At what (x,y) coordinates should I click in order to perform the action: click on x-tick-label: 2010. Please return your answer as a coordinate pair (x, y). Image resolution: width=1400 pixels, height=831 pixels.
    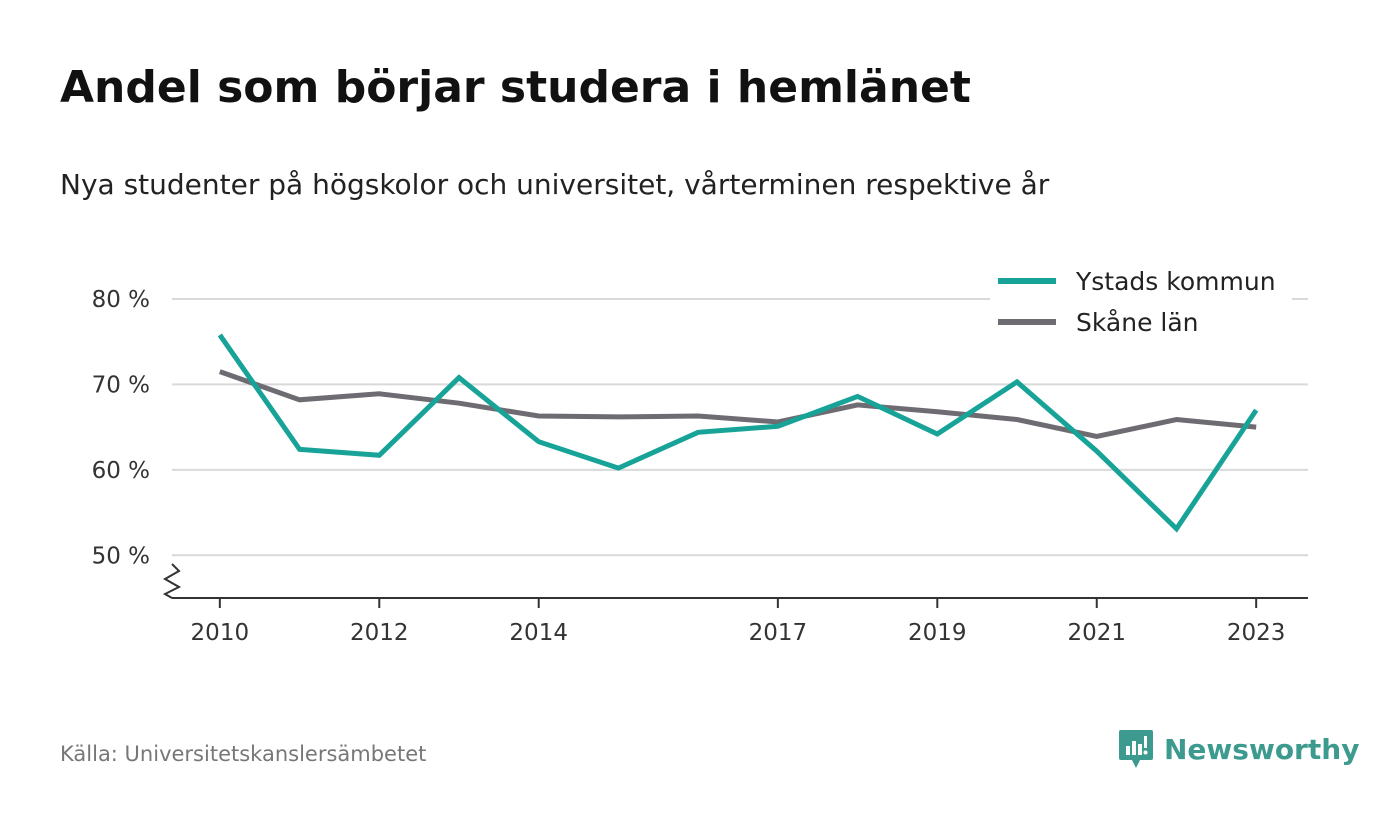
    Looking at the image, I should click on (220, 633).